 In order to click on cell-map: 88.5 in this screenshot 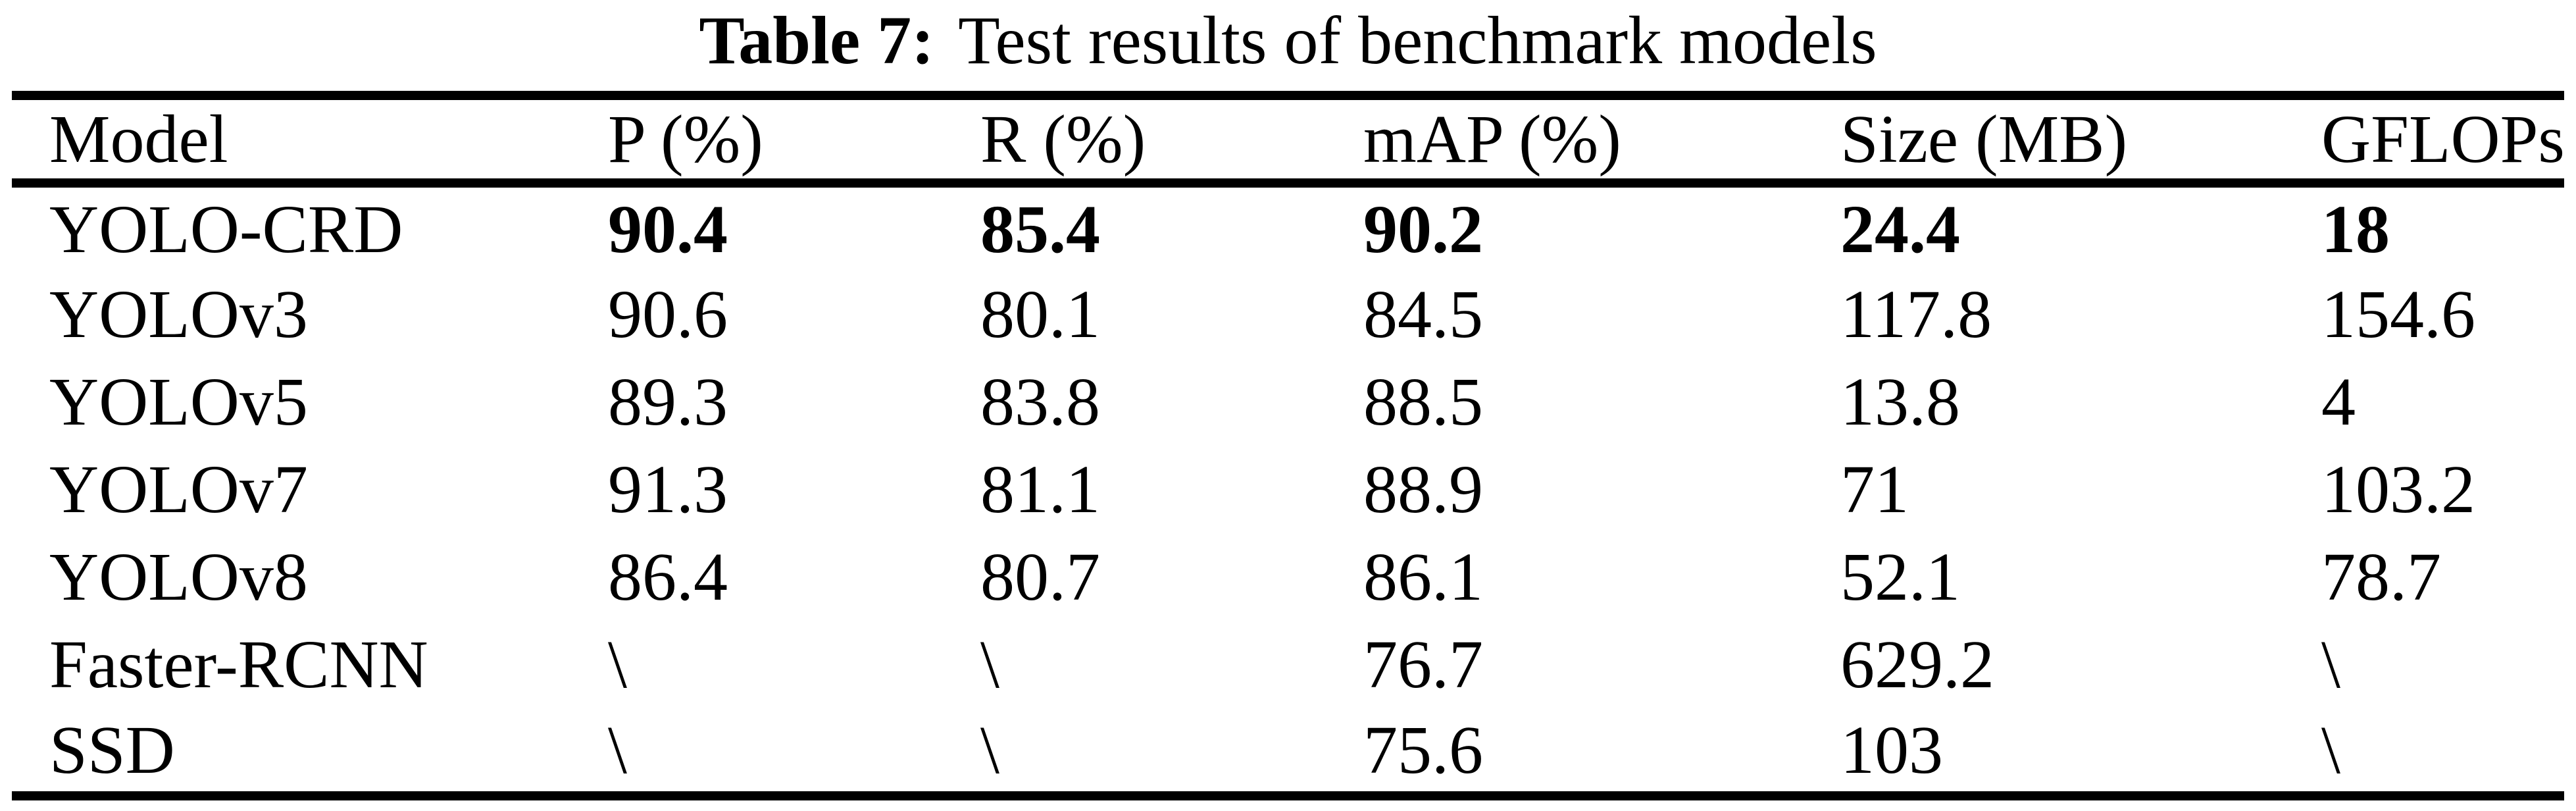, I will do `click(1423, 402)`.